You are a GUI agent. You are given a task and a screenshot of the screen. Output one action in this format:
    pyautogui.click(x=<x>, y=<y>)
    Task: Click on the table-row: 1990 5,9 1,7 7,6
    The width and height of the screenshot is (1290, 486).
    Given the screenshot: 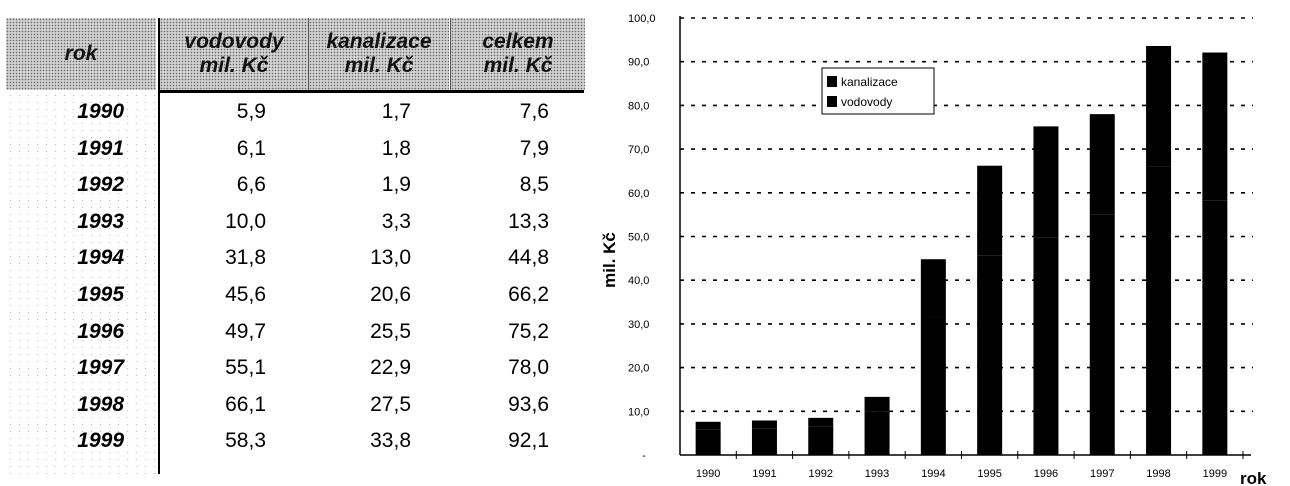 What is the action you would take?
    pyautogui.click(x=295, y=112)
    